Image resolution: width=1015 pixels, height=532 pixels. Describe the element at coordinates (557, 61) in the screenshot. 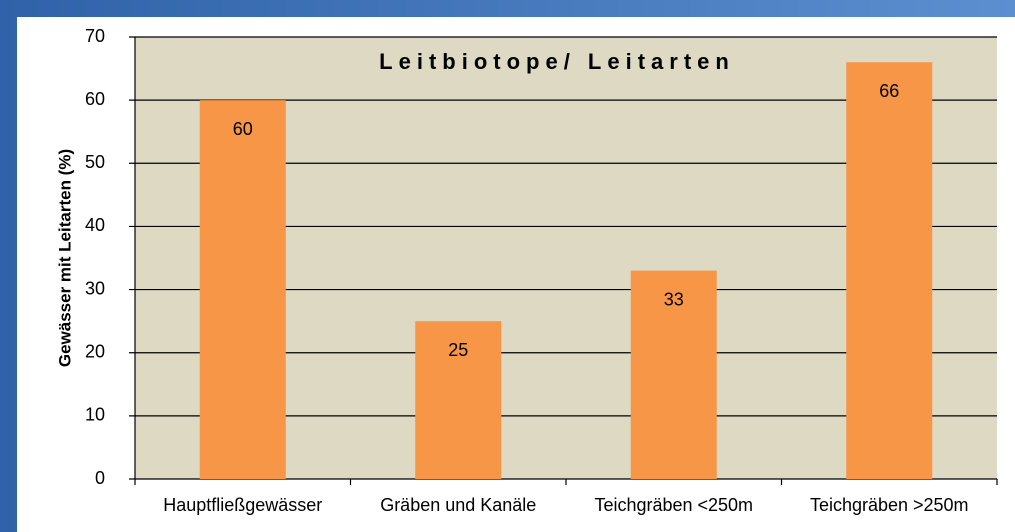

I see `chart-title: Leitbiotope/ Leitarten` at that location.